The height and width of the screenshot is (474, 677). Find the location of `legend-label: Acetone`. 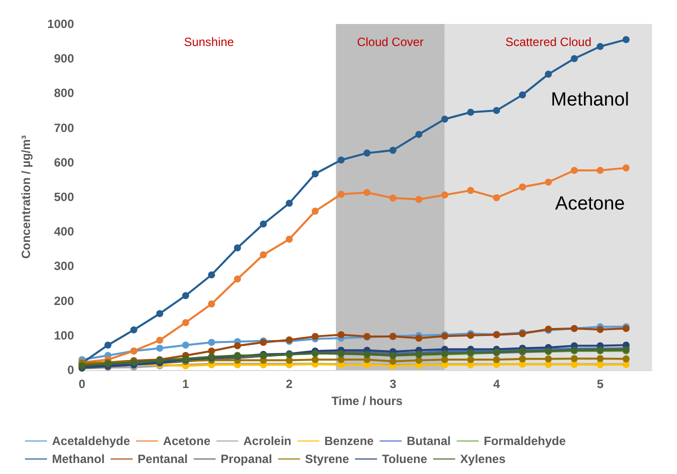

legend-label: Acetone is located at coordinates (187, 441).